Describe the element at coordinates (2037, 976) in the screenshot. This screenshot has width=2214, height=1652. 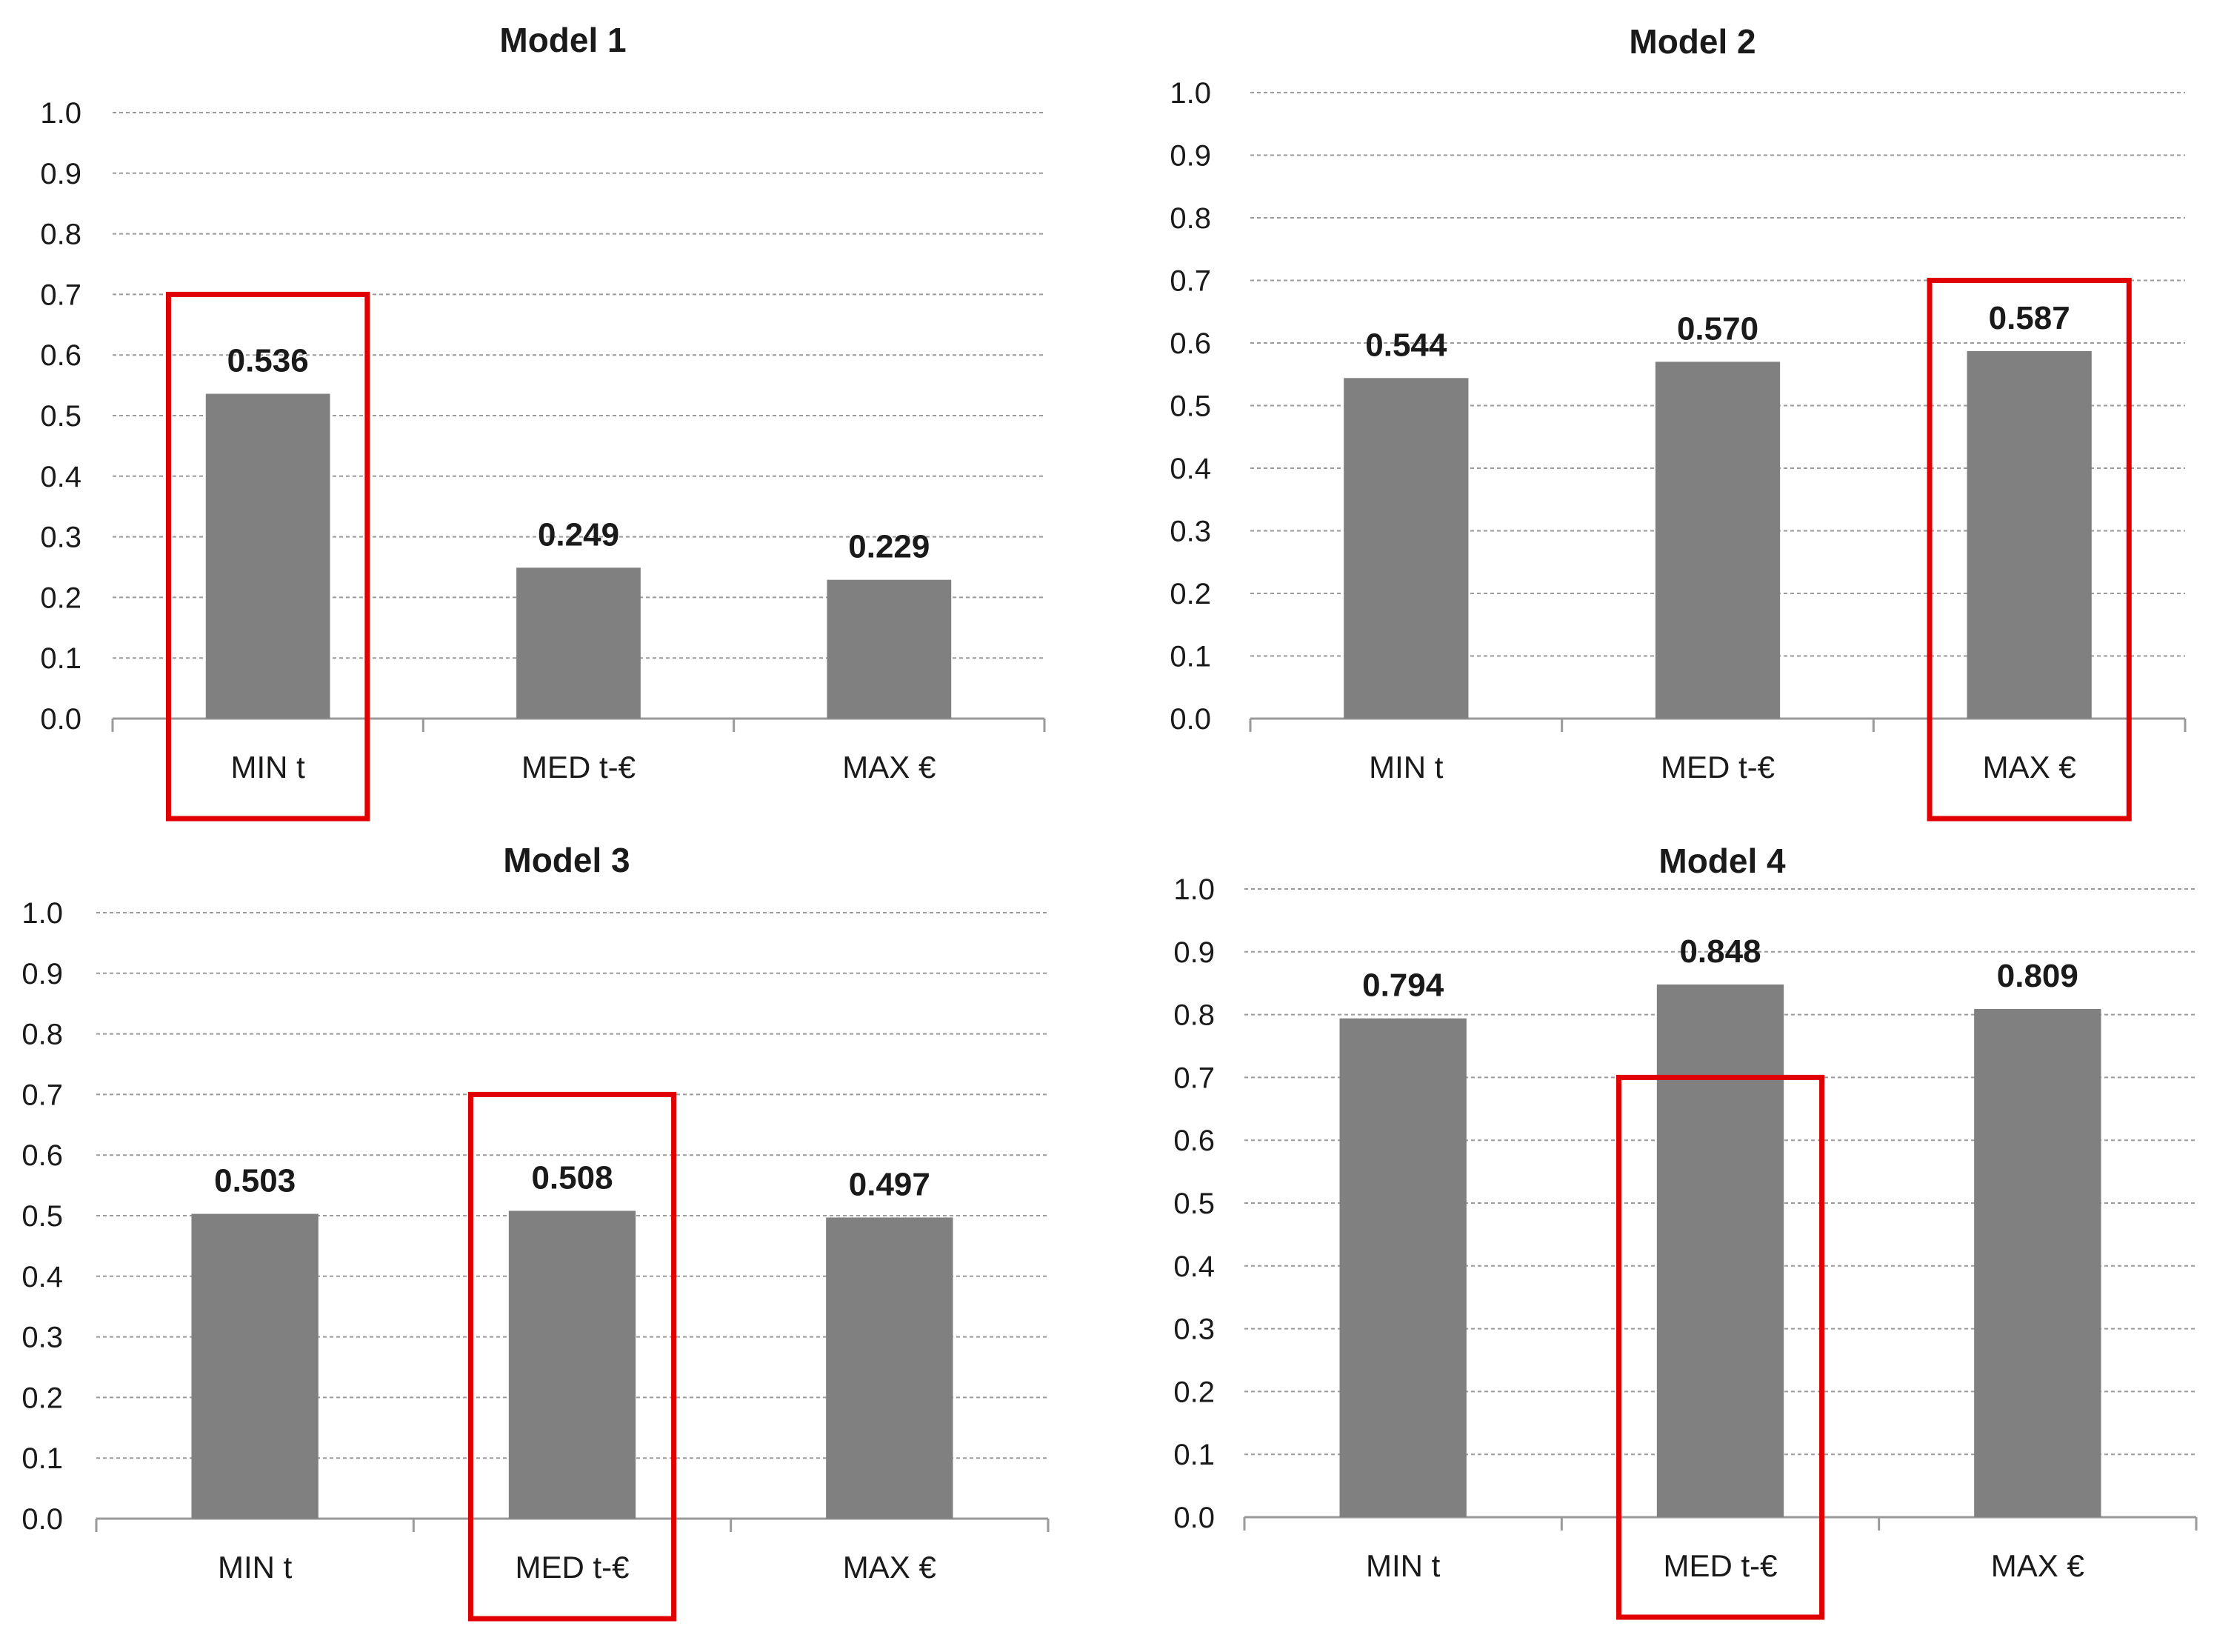
I see `data-label: 0.809` at that location.